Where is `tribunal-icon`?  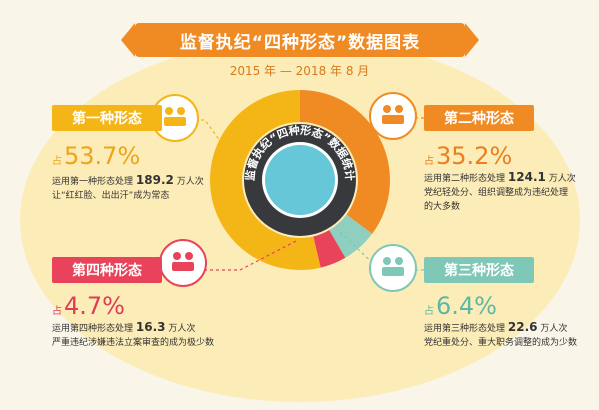 tribunal-icon is located at coordinates (183, 263).